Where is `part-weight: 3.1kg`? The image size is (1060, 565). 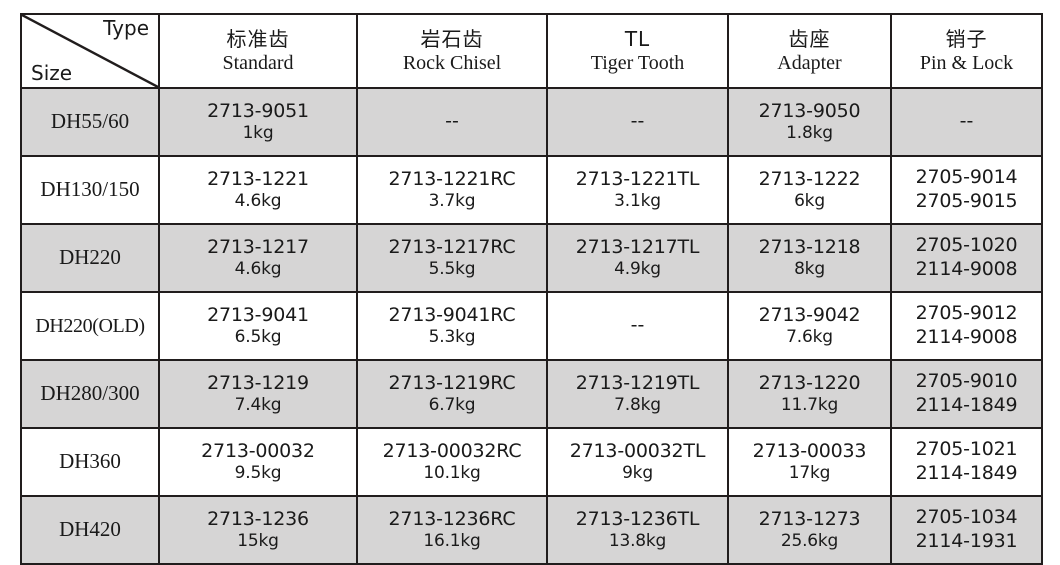 part-weight: 3.1kg is located at coordinates (637, 201).